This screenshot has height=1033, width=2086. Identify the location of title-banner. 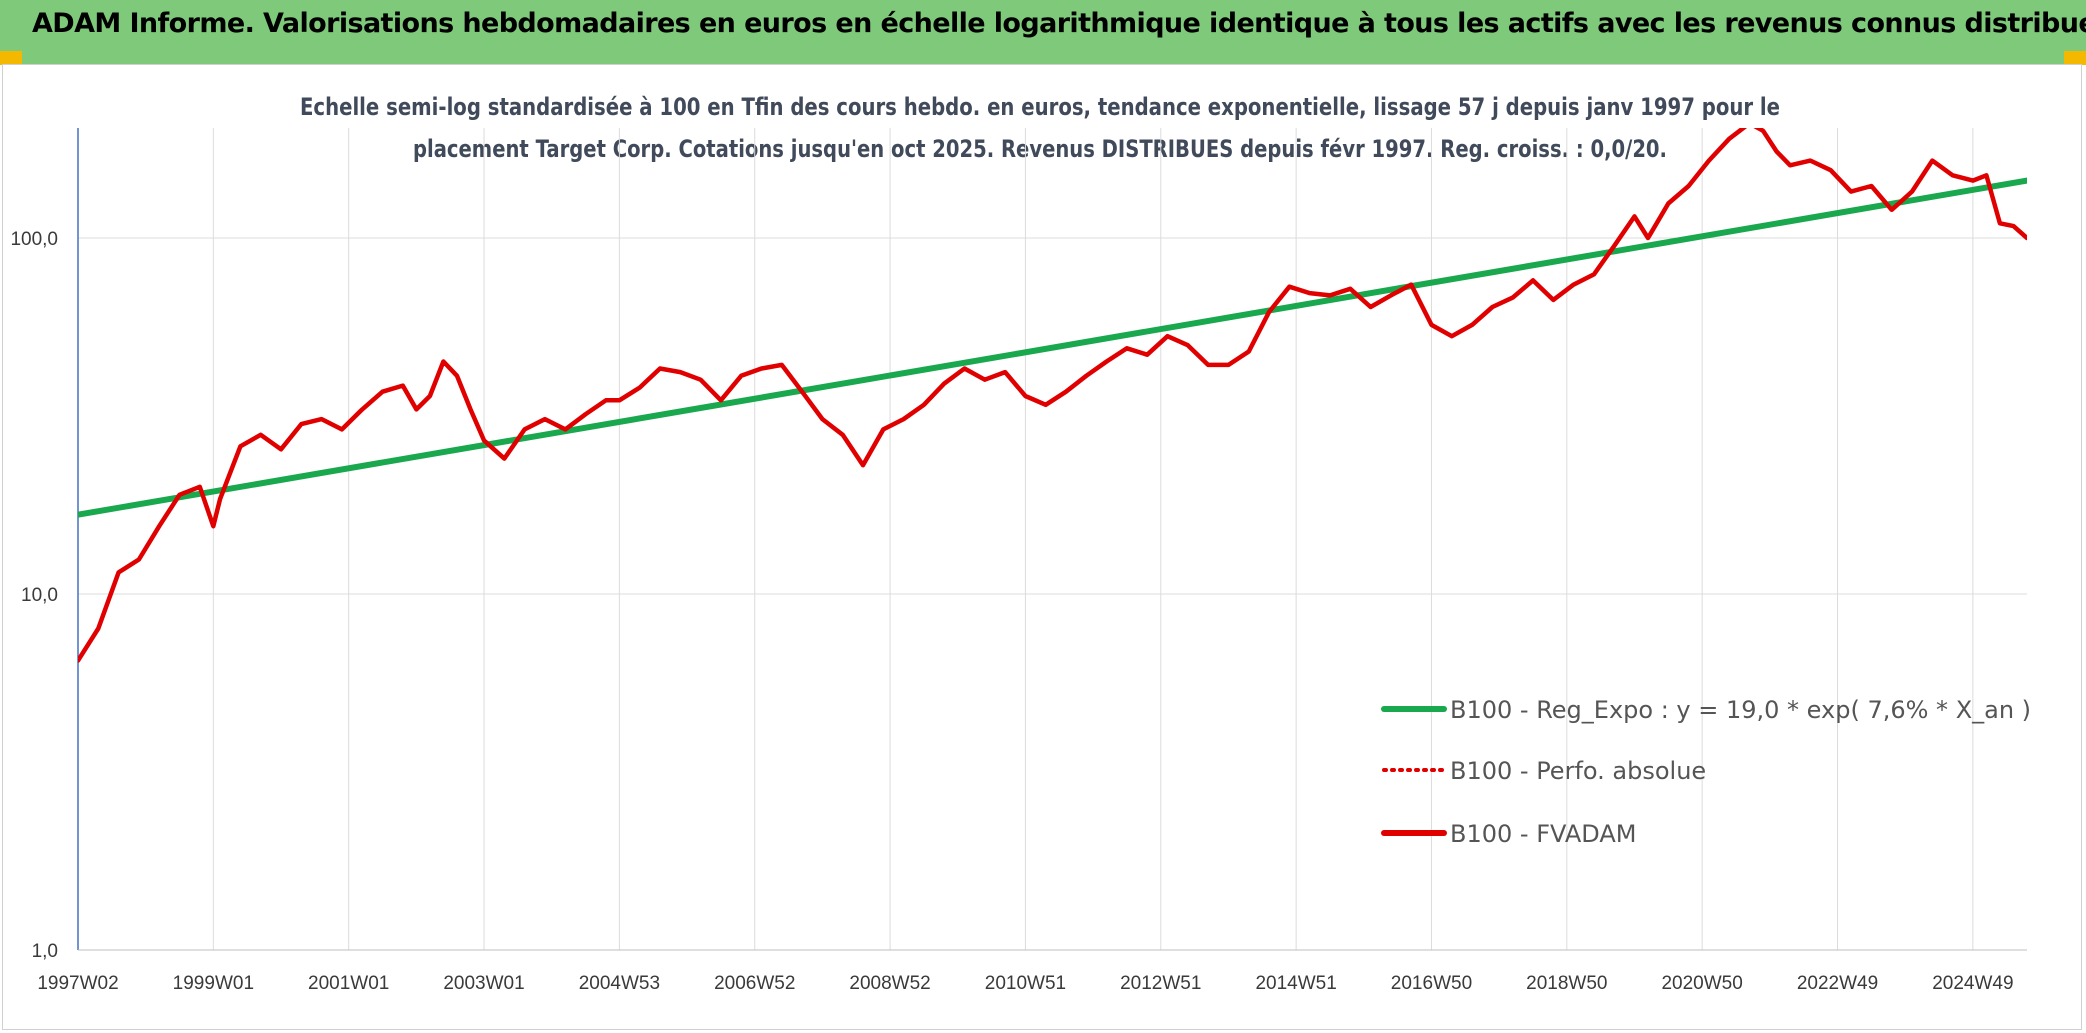
(1043, 32).